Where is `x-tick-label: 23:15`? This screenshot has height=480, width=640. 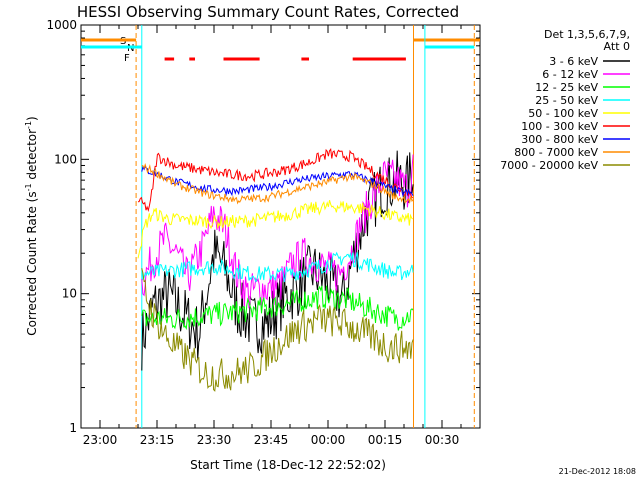 x-tick-label: 23:15 is located at coordinates (157, 440).